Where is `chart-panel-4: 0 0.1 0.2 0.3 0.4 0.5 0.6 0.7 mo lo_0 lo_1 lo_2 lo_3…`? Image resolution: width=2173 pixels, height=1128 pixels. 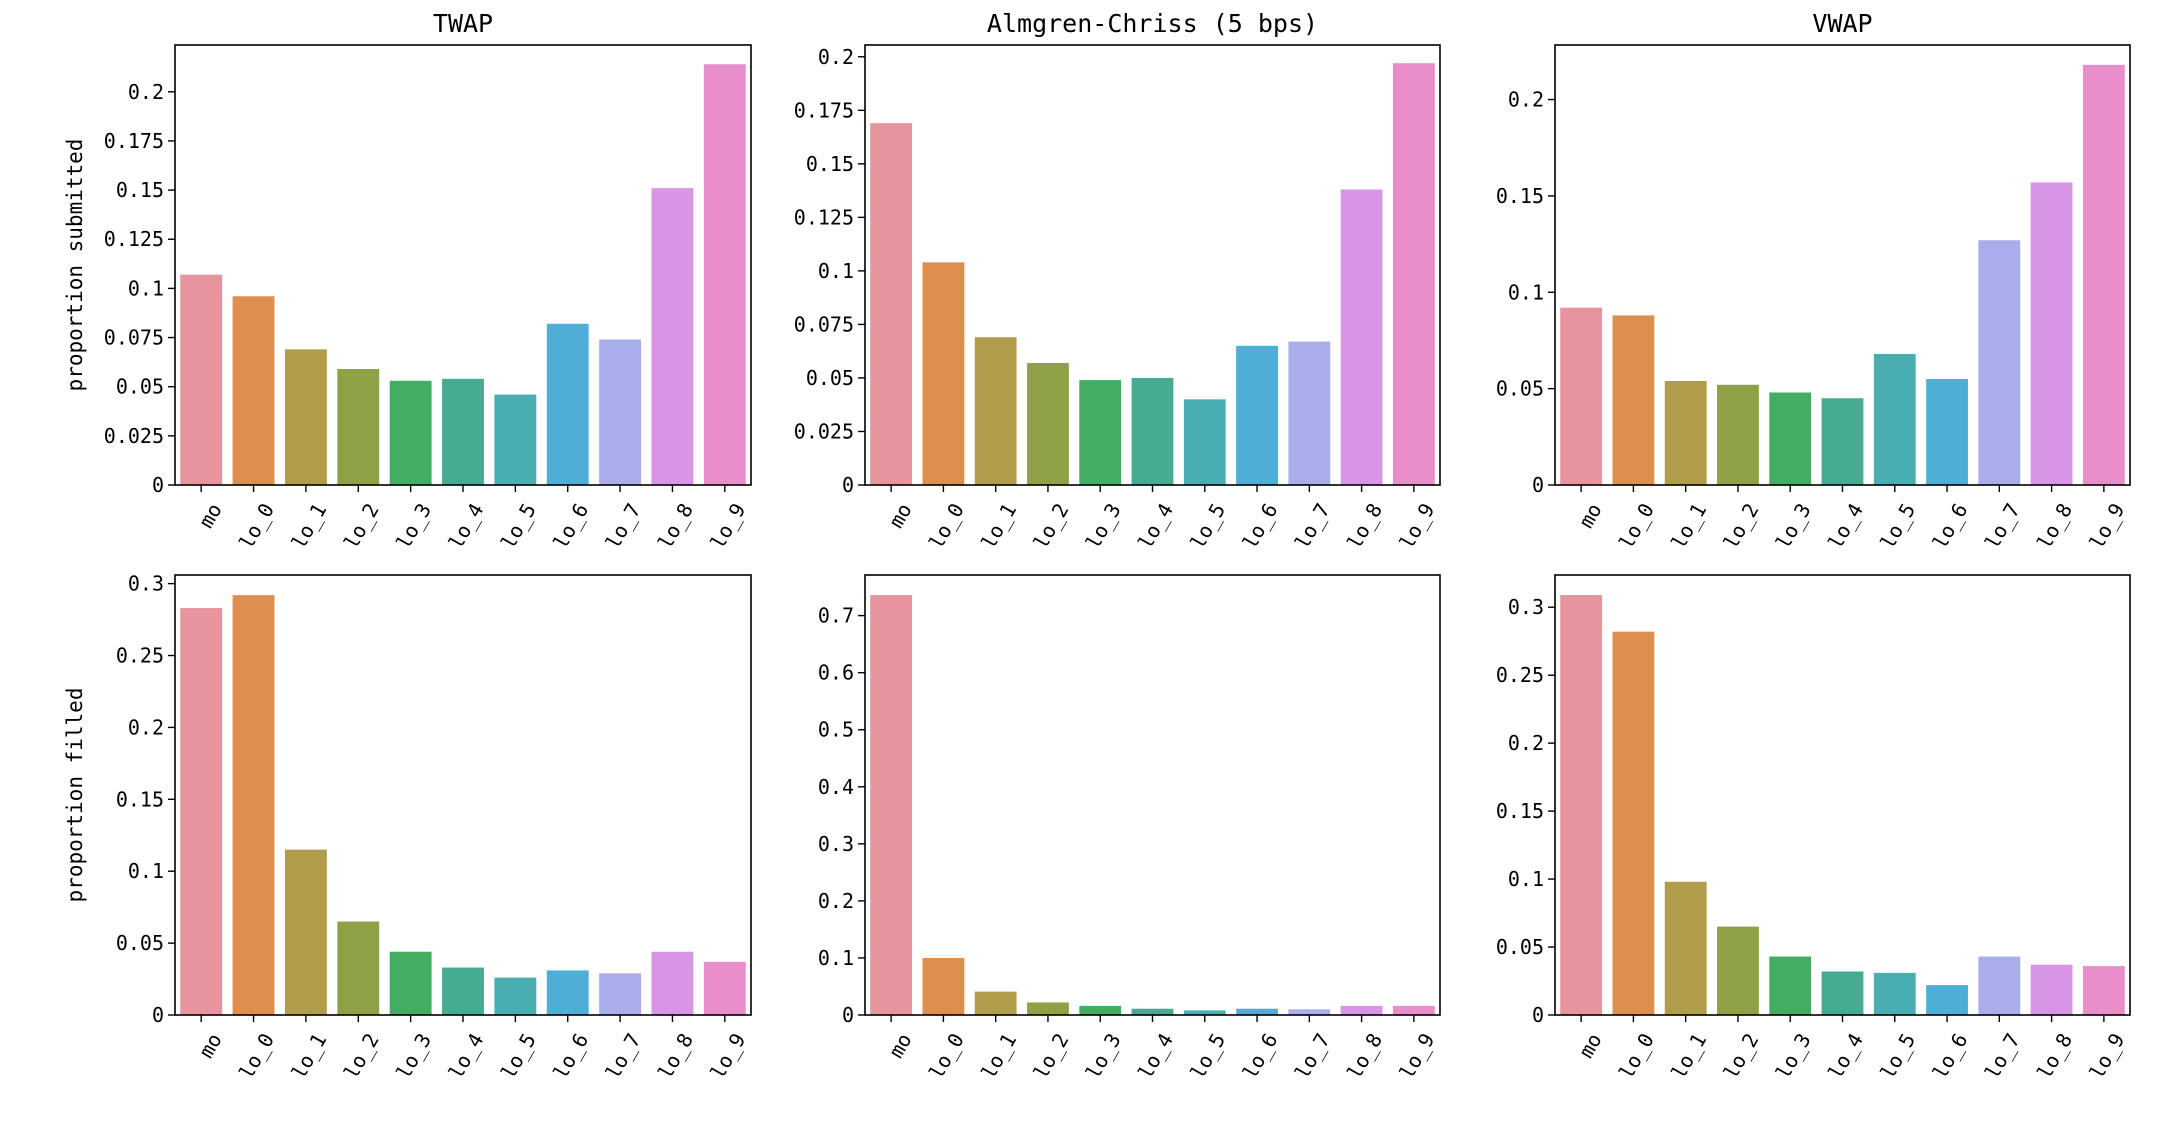
chart-panel-4: 0 0.1 0.2 0.3 0.4 0.5 0.6 0.7 mo lo_0 lo_1 lo_2 lo_3… is located at coordinates (1129, 828).